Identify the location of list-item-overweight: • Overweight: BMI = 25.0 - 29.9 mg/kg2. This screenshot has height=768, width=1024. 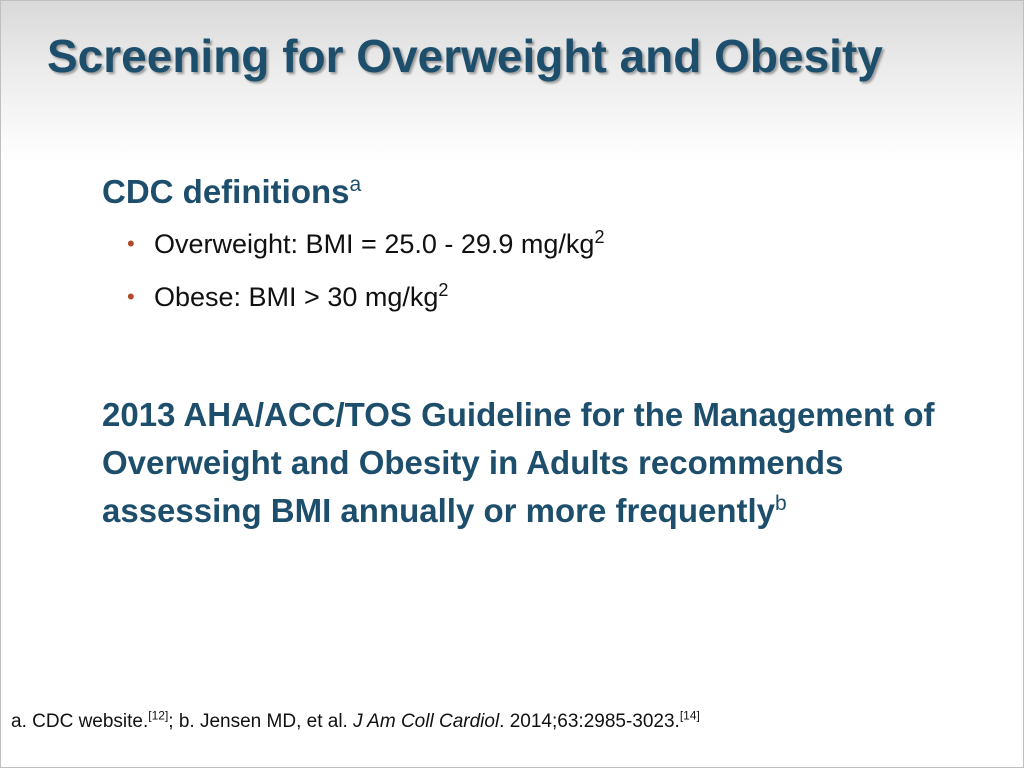
(365, 244).